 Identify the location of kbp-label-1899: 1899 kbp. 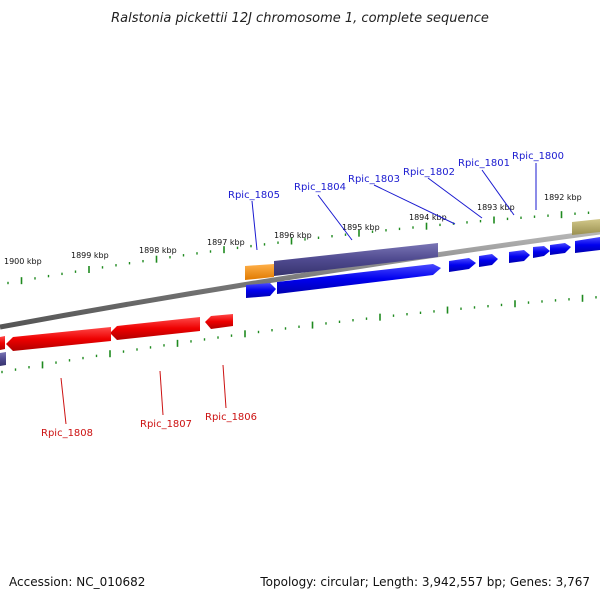
(90, 255).